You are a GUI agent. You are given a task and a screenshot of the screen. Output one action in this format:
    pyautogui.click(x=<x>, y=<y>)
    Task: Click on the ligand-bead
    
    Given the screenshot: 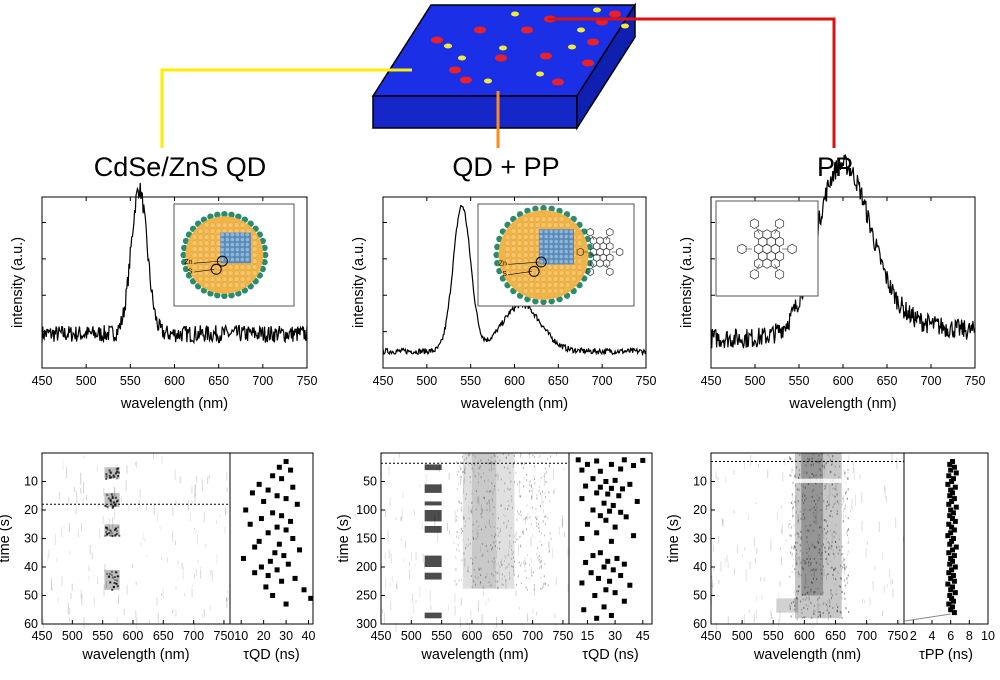 What is the action you would take?
    pyautogui.click(x=543, y=208)
    